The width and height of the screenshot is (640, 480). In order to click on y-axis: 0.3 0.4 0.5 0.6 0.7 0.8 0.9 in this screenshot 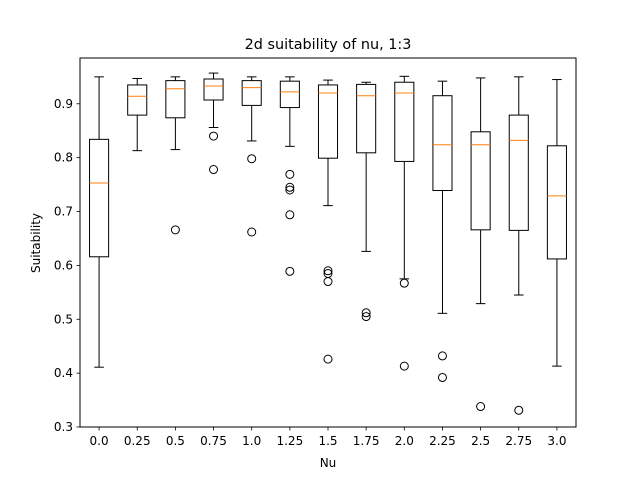, I will do `click(67, 265)`.